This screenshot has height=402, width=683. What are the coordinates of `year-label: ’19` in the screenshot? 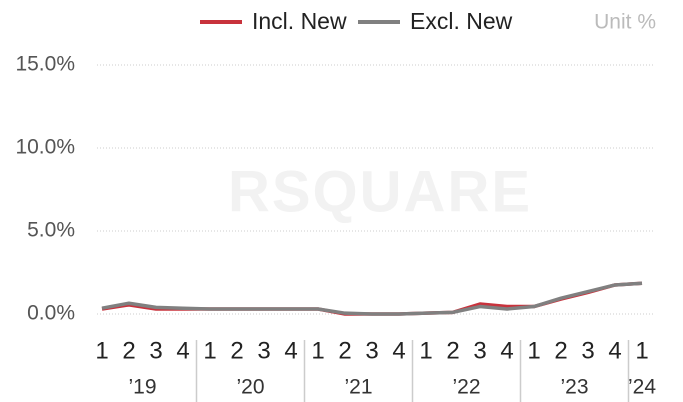 It's located at (142, 387).